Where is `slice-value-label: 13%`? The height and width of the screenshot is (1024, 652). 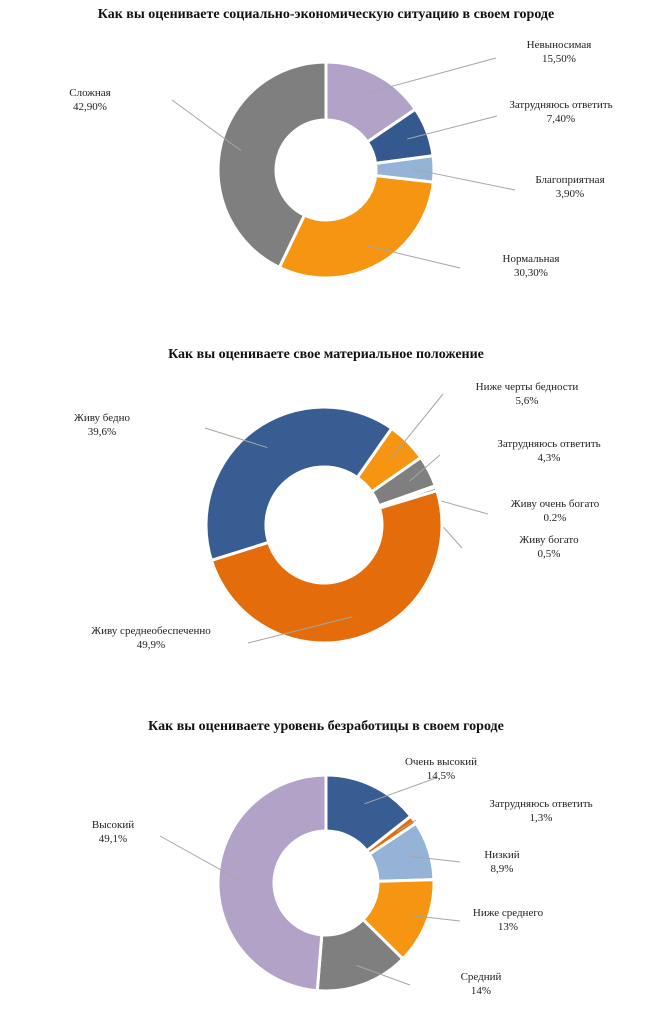 slice-value-label: 13% is located at coordinates (508, 927).